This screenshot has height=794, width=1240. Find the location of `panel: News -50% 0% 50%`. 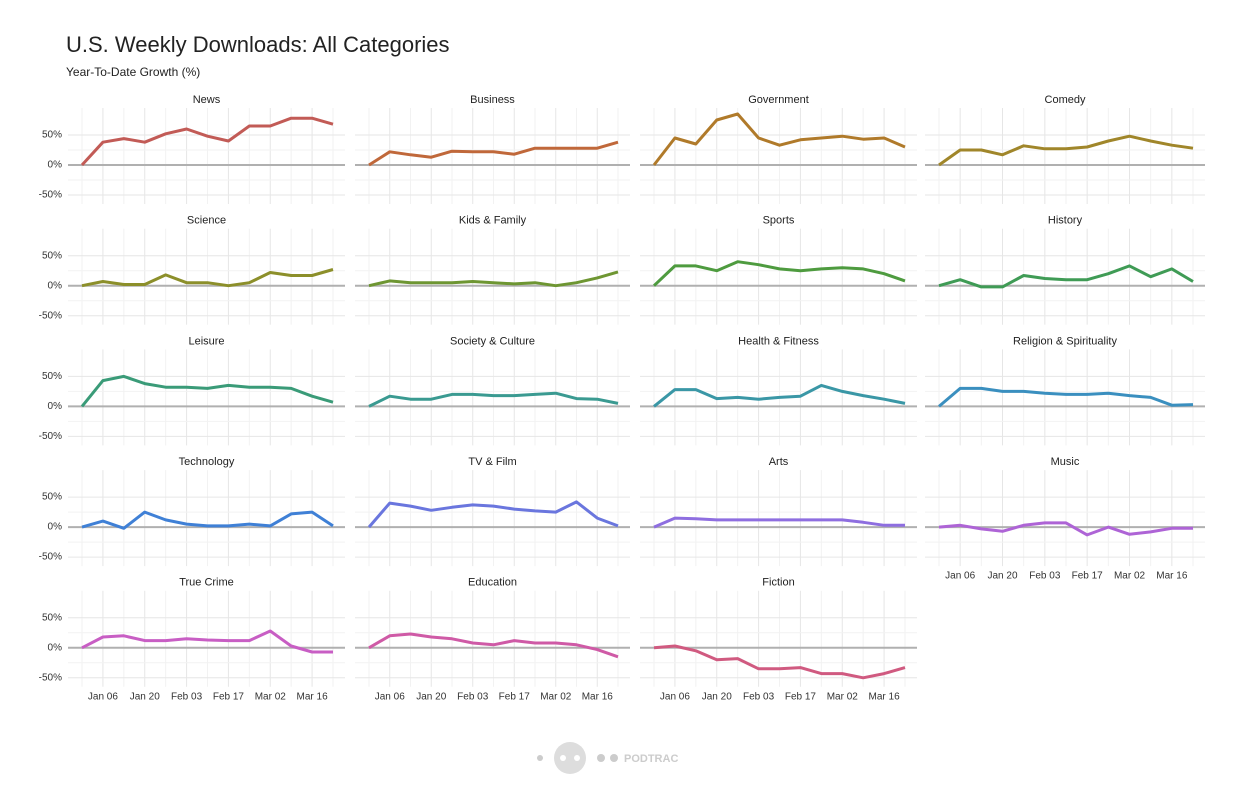

panel: News -50% 0% 50% is located at coordinates (192, 149).